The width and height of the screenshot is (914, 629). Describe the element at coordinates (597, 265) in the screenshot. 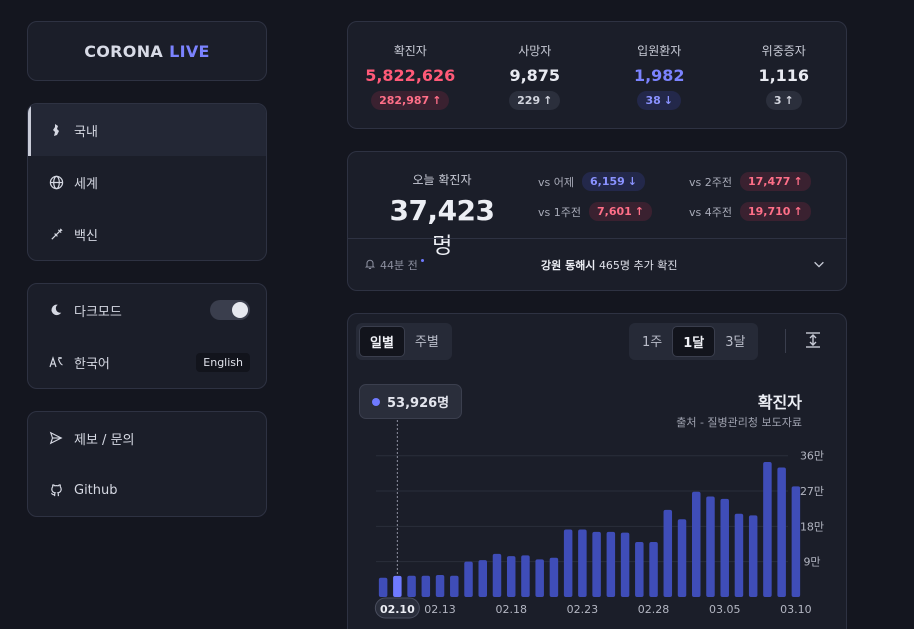

I see `notice-bar: 44분 전 강원 동해시 465명 추가 확진` at that location.